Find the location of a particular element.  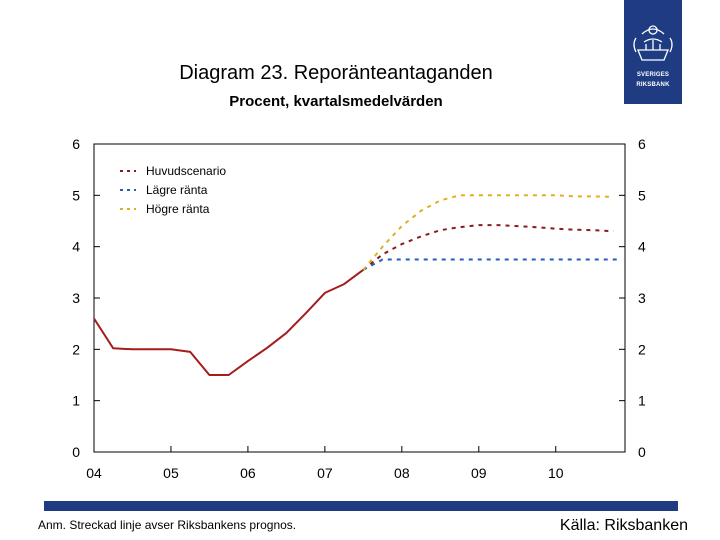

legend-label: Lägre ränta is located at coordinates (177, 190).